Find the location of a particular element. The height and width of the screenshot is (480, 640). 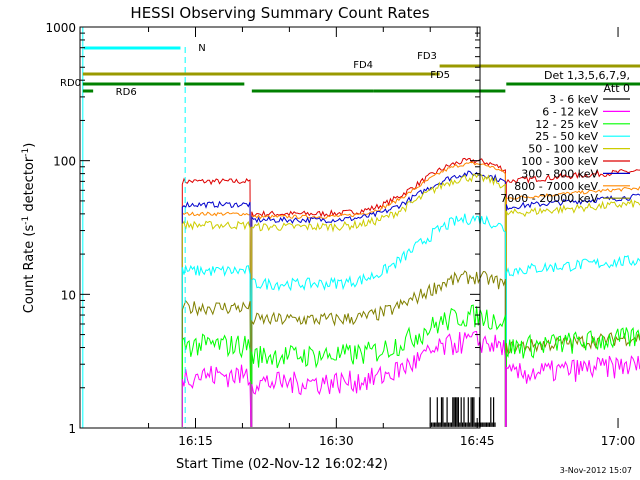

y-tick-label: 1 is located at coordinates (72, 429).